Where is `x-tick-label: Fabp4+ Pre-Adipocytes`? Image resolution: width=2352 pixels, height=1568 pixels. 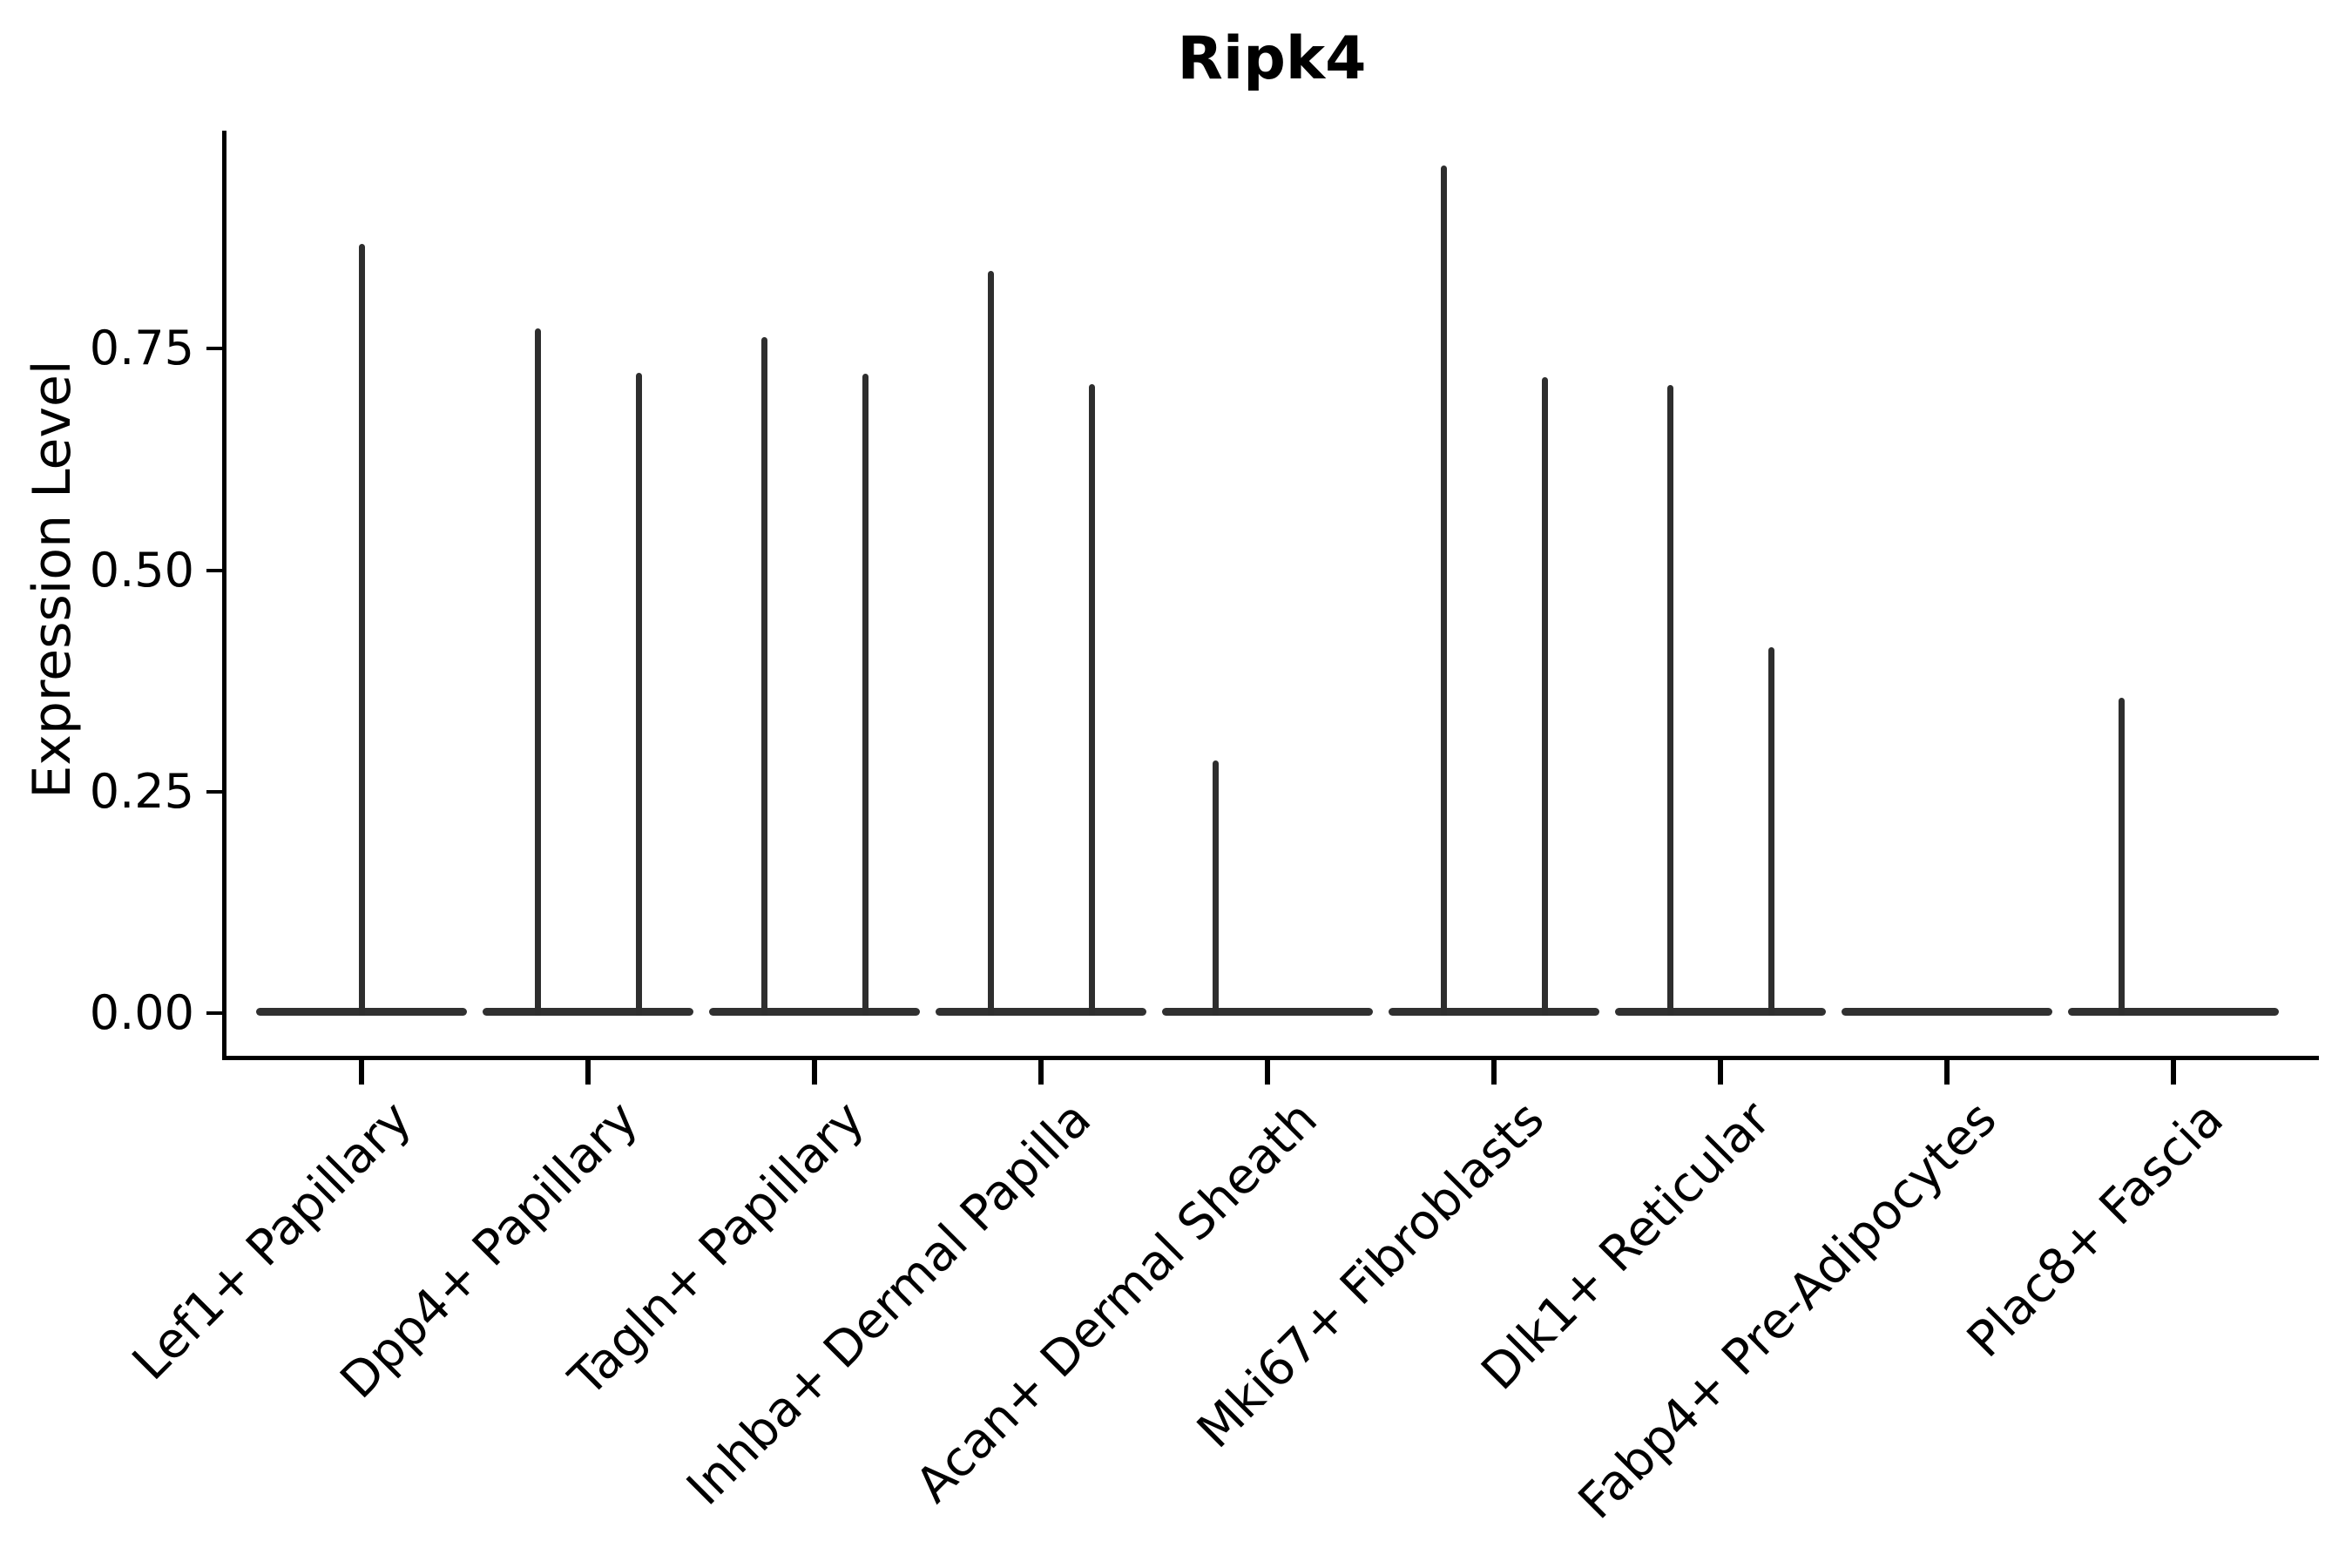 x-tick-label: Fabp4+ Pre-Adipocytes is located at coordinates (1788, 1311).